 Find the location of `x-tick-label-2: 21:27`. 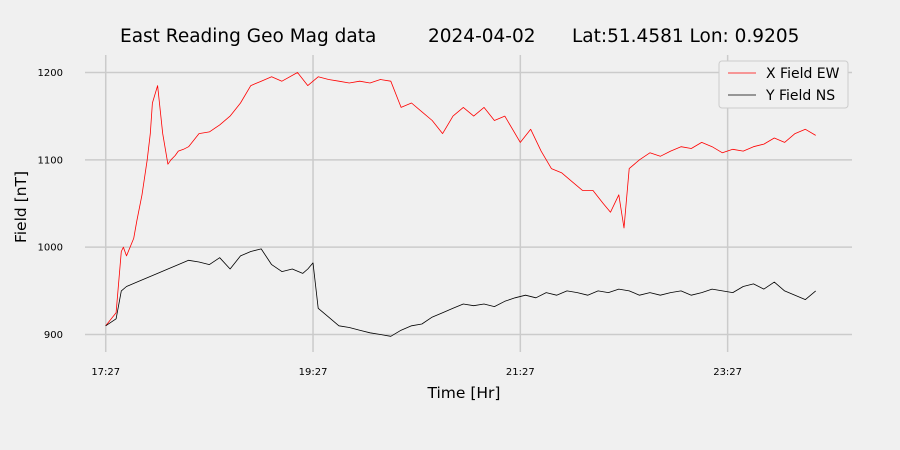

x-tick-label-2: 21:27 is located at coordinates (520, 372).